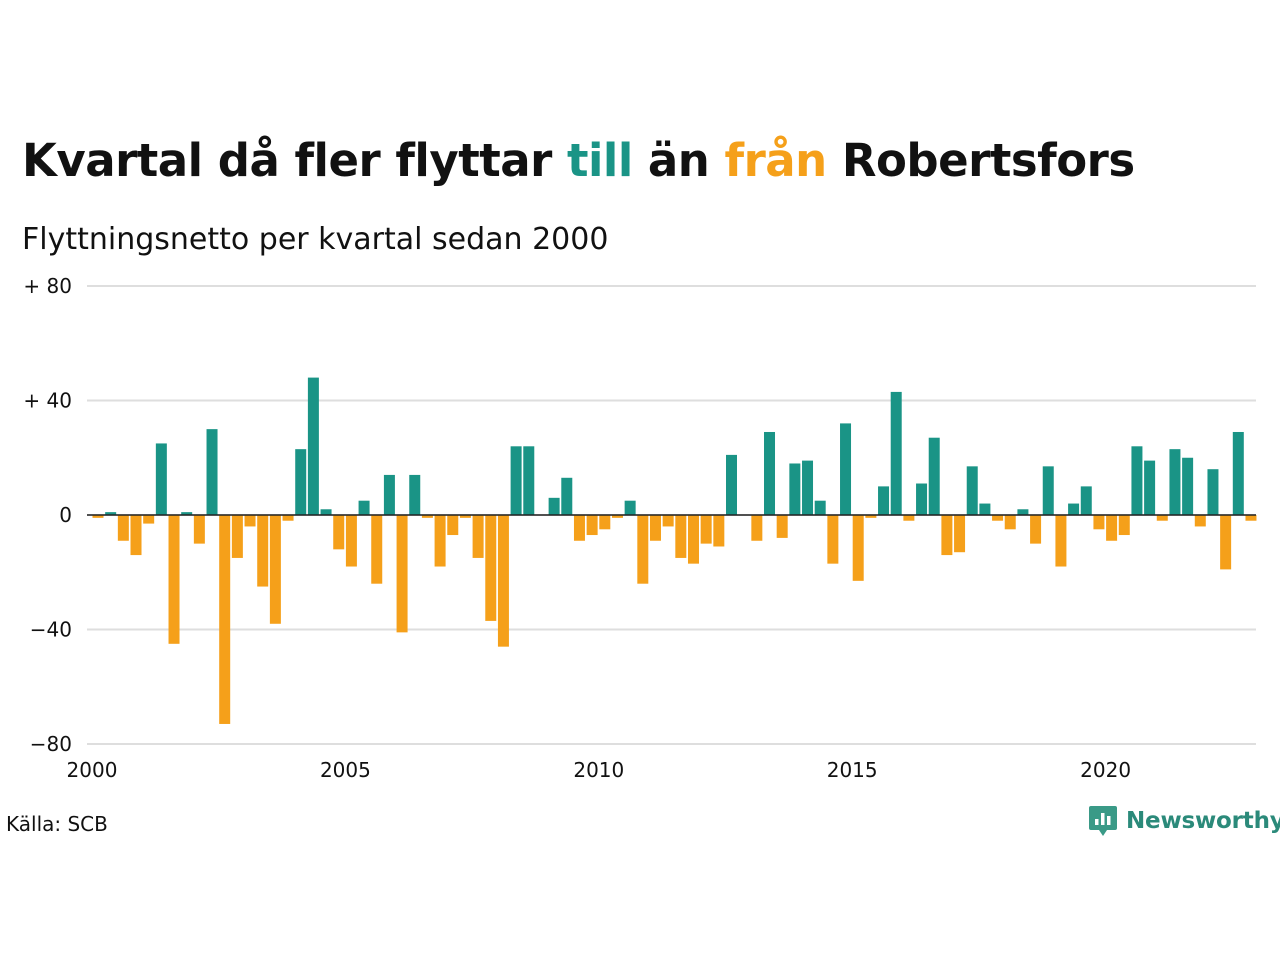 Image resolution: width=1280 pixels, height=960 pixels. What do you see at coordinates (294, 160) in the screenshot?
I see `title-text-1: Kvartal då fler flyttar` at bounding box center [294, 160].